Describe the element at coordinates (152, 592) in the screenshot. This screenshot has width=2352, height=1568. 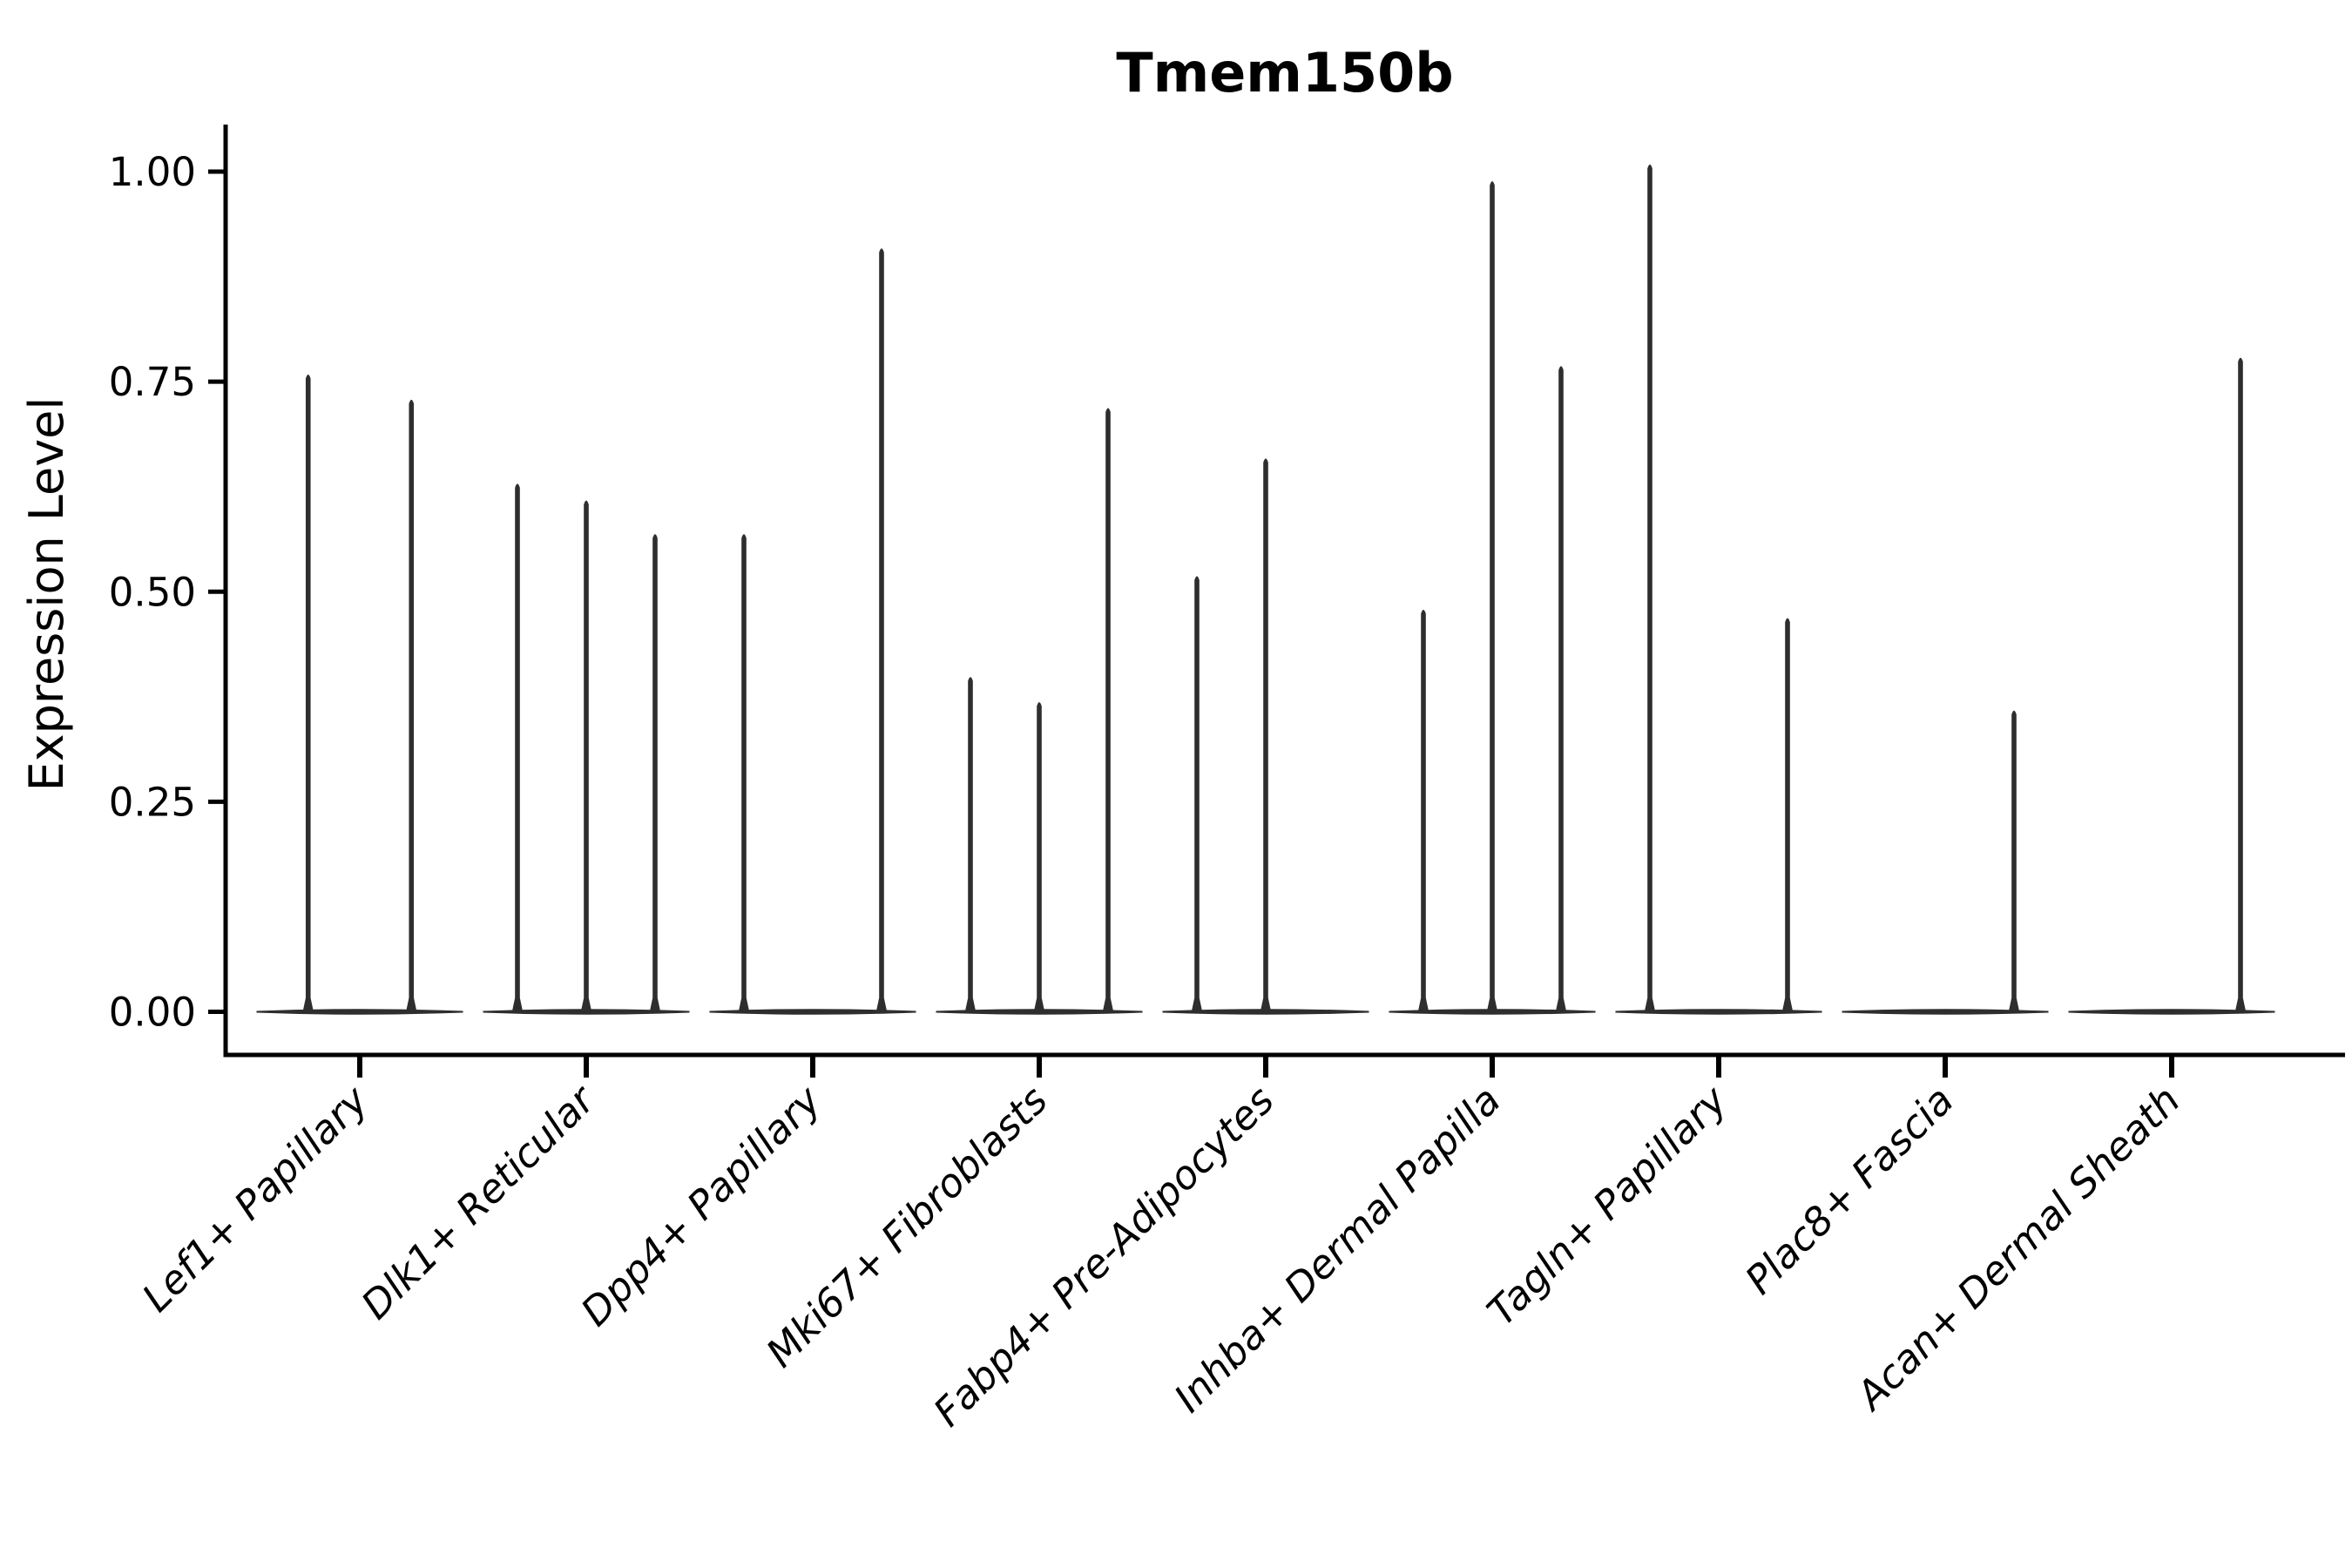
I see `y-tick-label: 0.50` at that location.